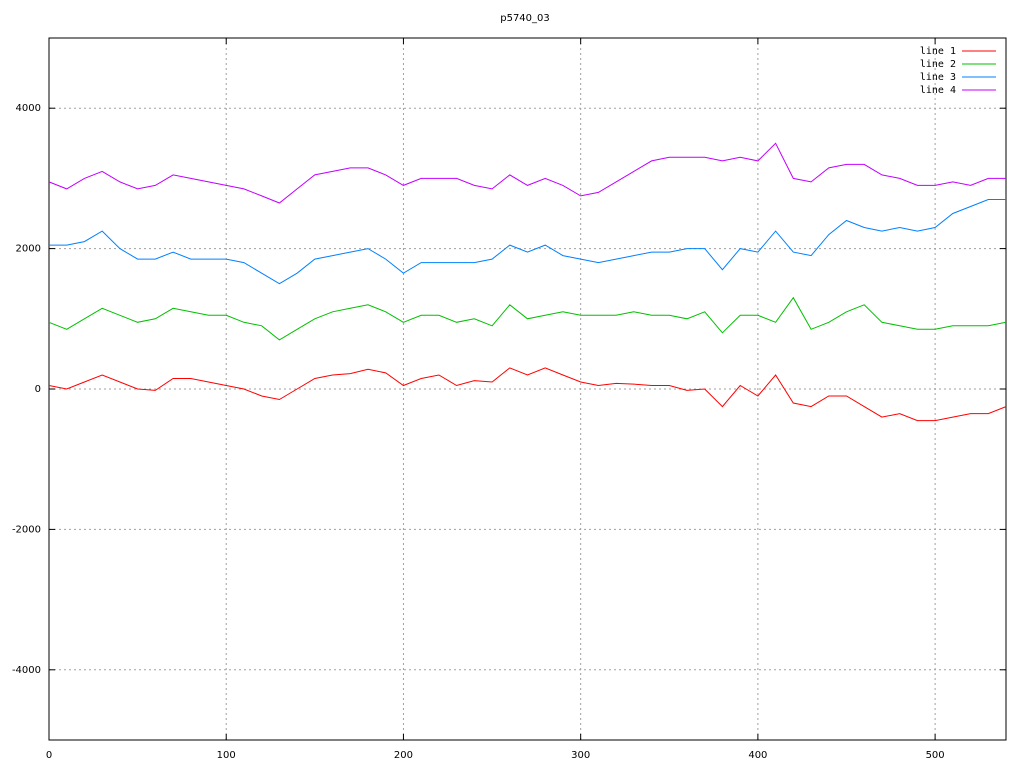 Image resolution: width=1024 pixels, height=768 pixels. What do you see at coordinates (938, 64) in the screenshot?
I see `legend-label: line 2` at bounding box center [938, 64].